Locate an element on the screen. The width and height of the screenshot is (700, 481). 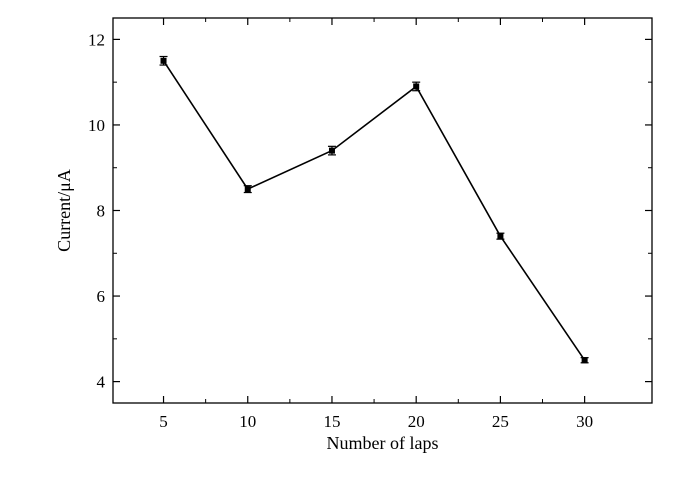
x-tick-label: 20 is located at coordinates (416, 421).